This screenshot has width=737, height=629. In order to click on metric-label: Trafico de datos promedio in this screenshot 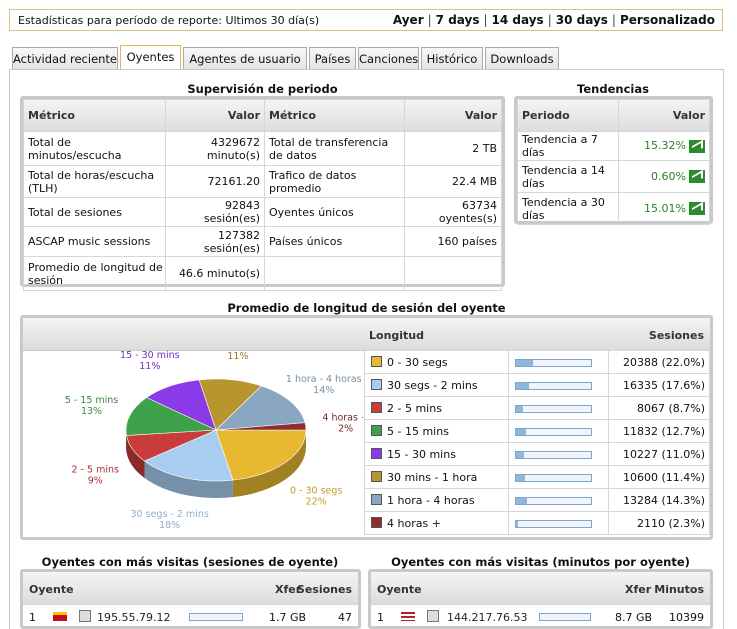, I will do `click(334, 181)`.